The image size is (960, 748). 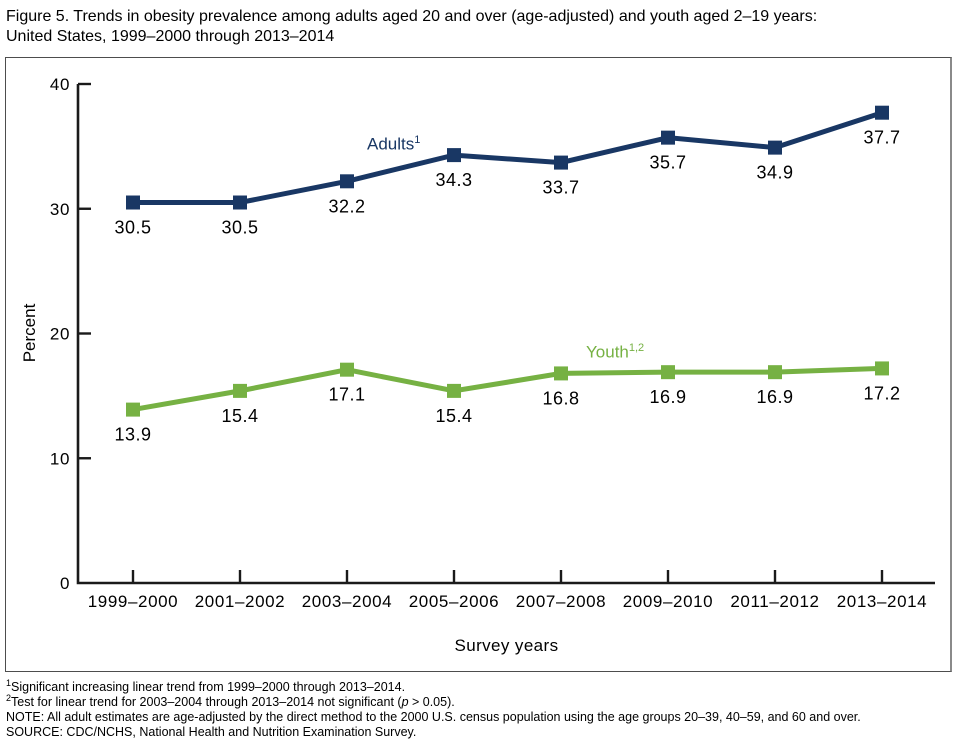 I want to click on y-axis-tick-label: 40, so click(x=60, y=84).